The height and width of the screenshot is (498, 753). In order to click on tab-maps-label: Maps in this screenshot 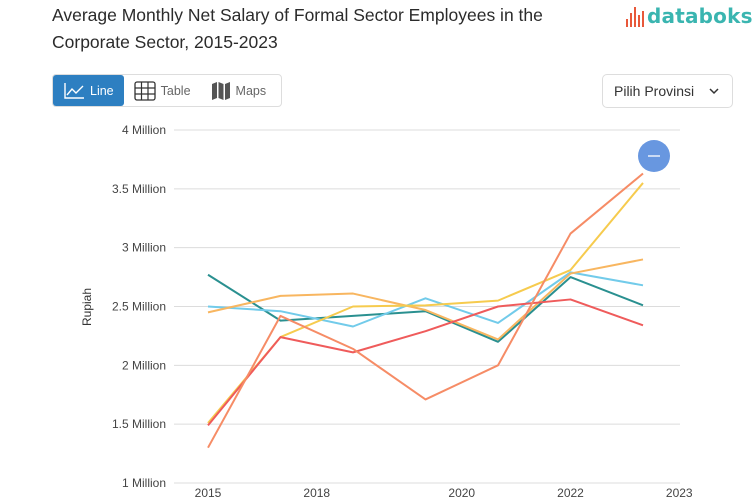, I will do `click(251, 90)`.